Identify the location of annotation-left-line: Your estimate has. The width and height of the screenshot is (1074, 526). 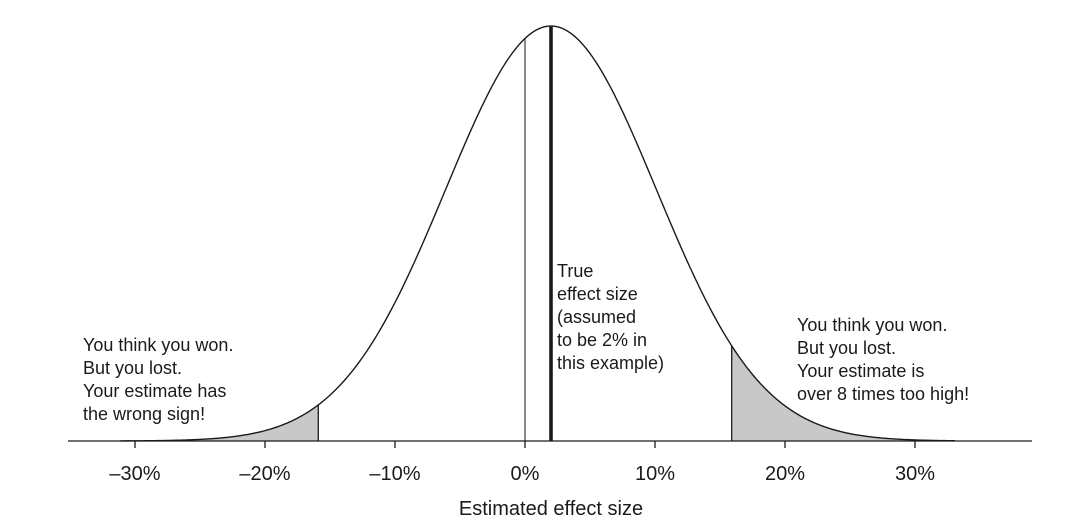
(154, 391).